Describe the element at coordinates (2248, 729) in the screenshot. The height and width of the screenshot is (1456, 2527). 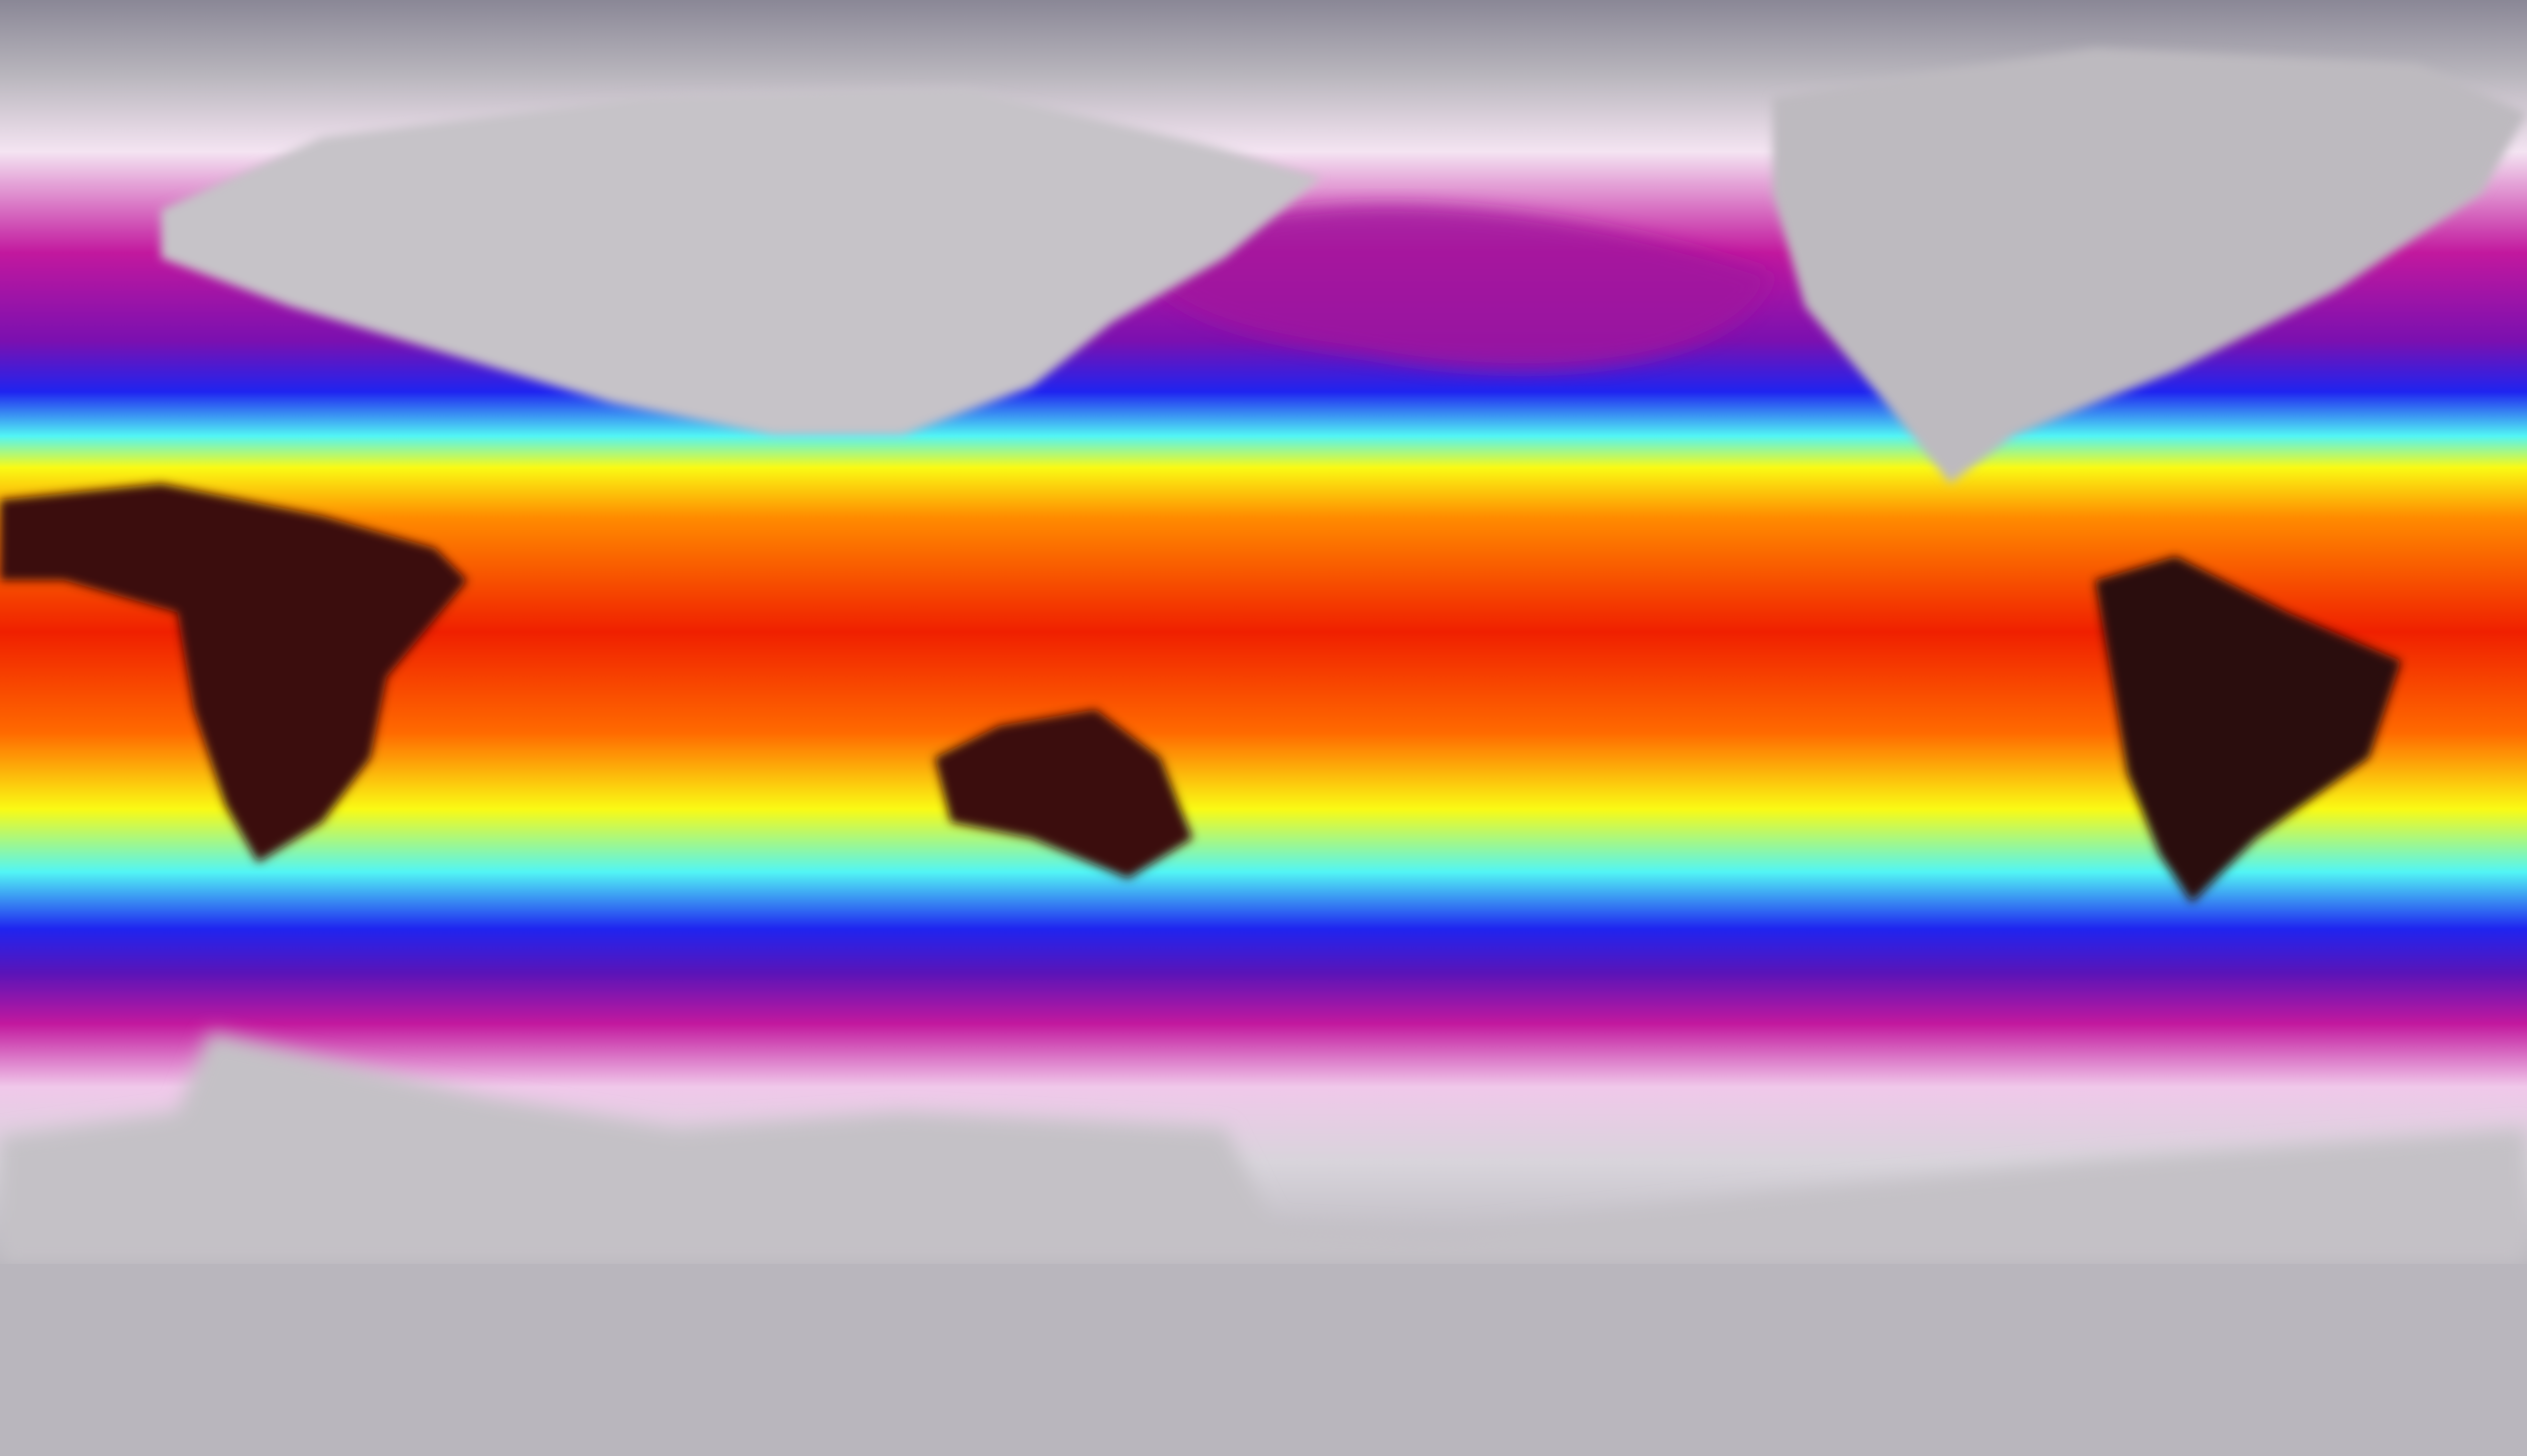
I see `south-america-hot-region` at that location.